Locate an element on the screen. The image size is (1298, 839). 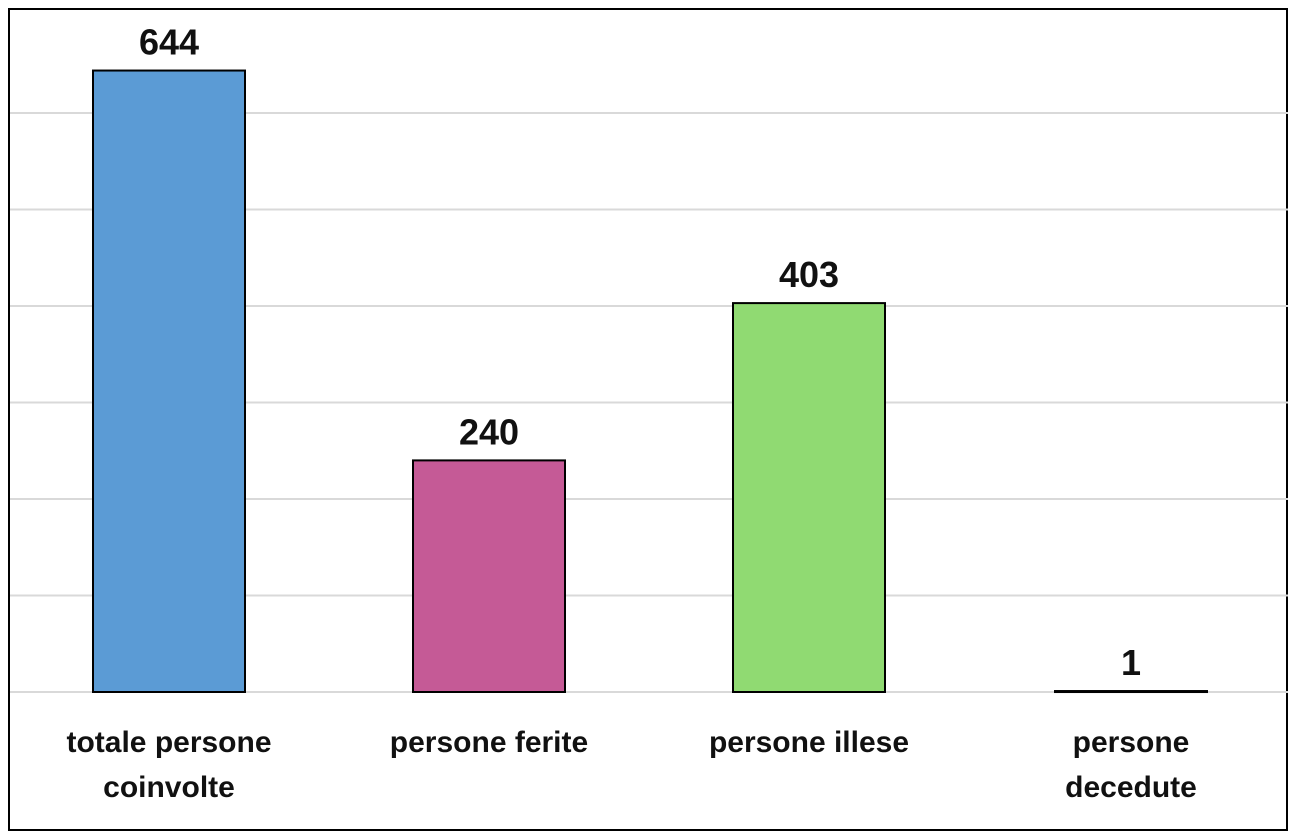
category-label: totale persone is located at coordinates (168, 742).